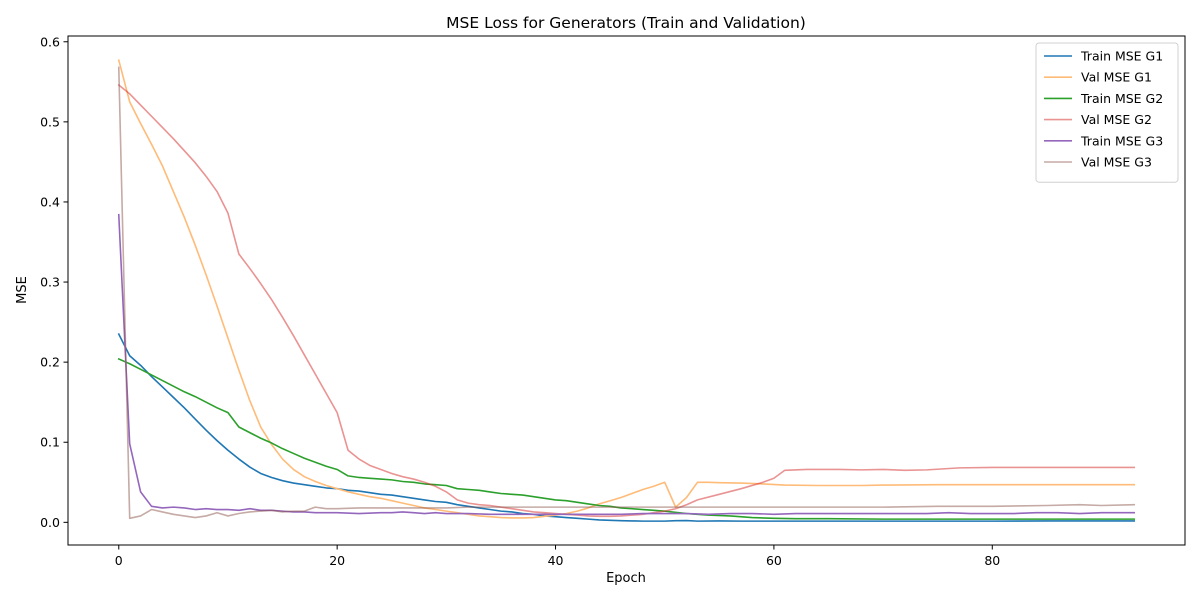 Image resolution: width=1200 pixels, height=600 pixels. Describe the element at coordinates (774, 560) in the screenshot. I see `x-tick-label: 60` at that location.